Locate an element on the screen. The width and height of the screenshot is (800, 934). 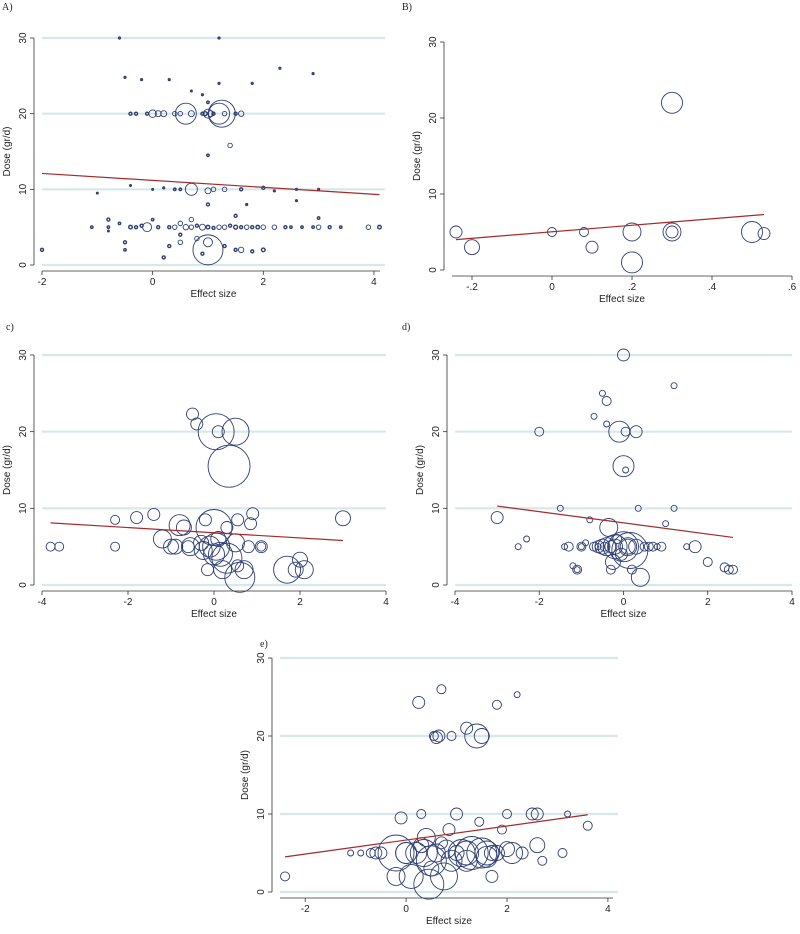
chart-1-ytick-label-2: 20 is located at coordinates (433, 118).